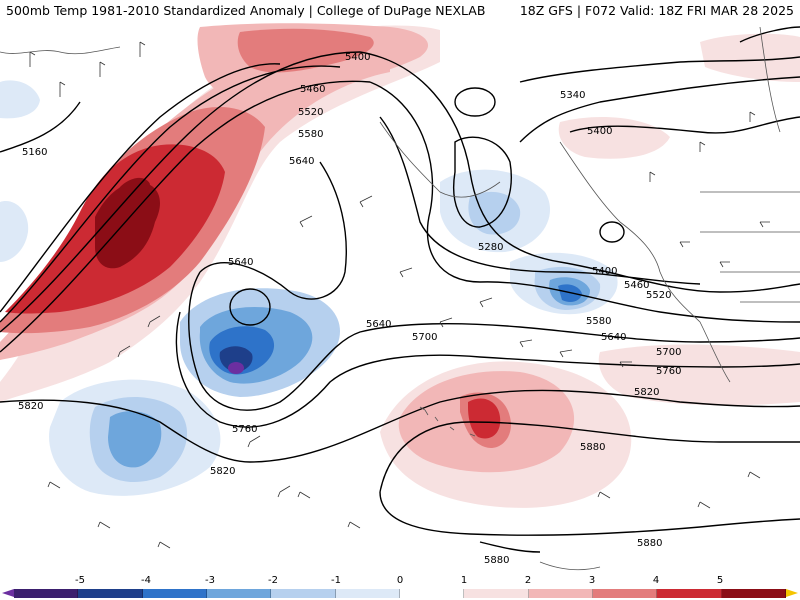 This screenshot has width=800, height=600. I want to click on colorbar-under-arrow, so click(8, 593).